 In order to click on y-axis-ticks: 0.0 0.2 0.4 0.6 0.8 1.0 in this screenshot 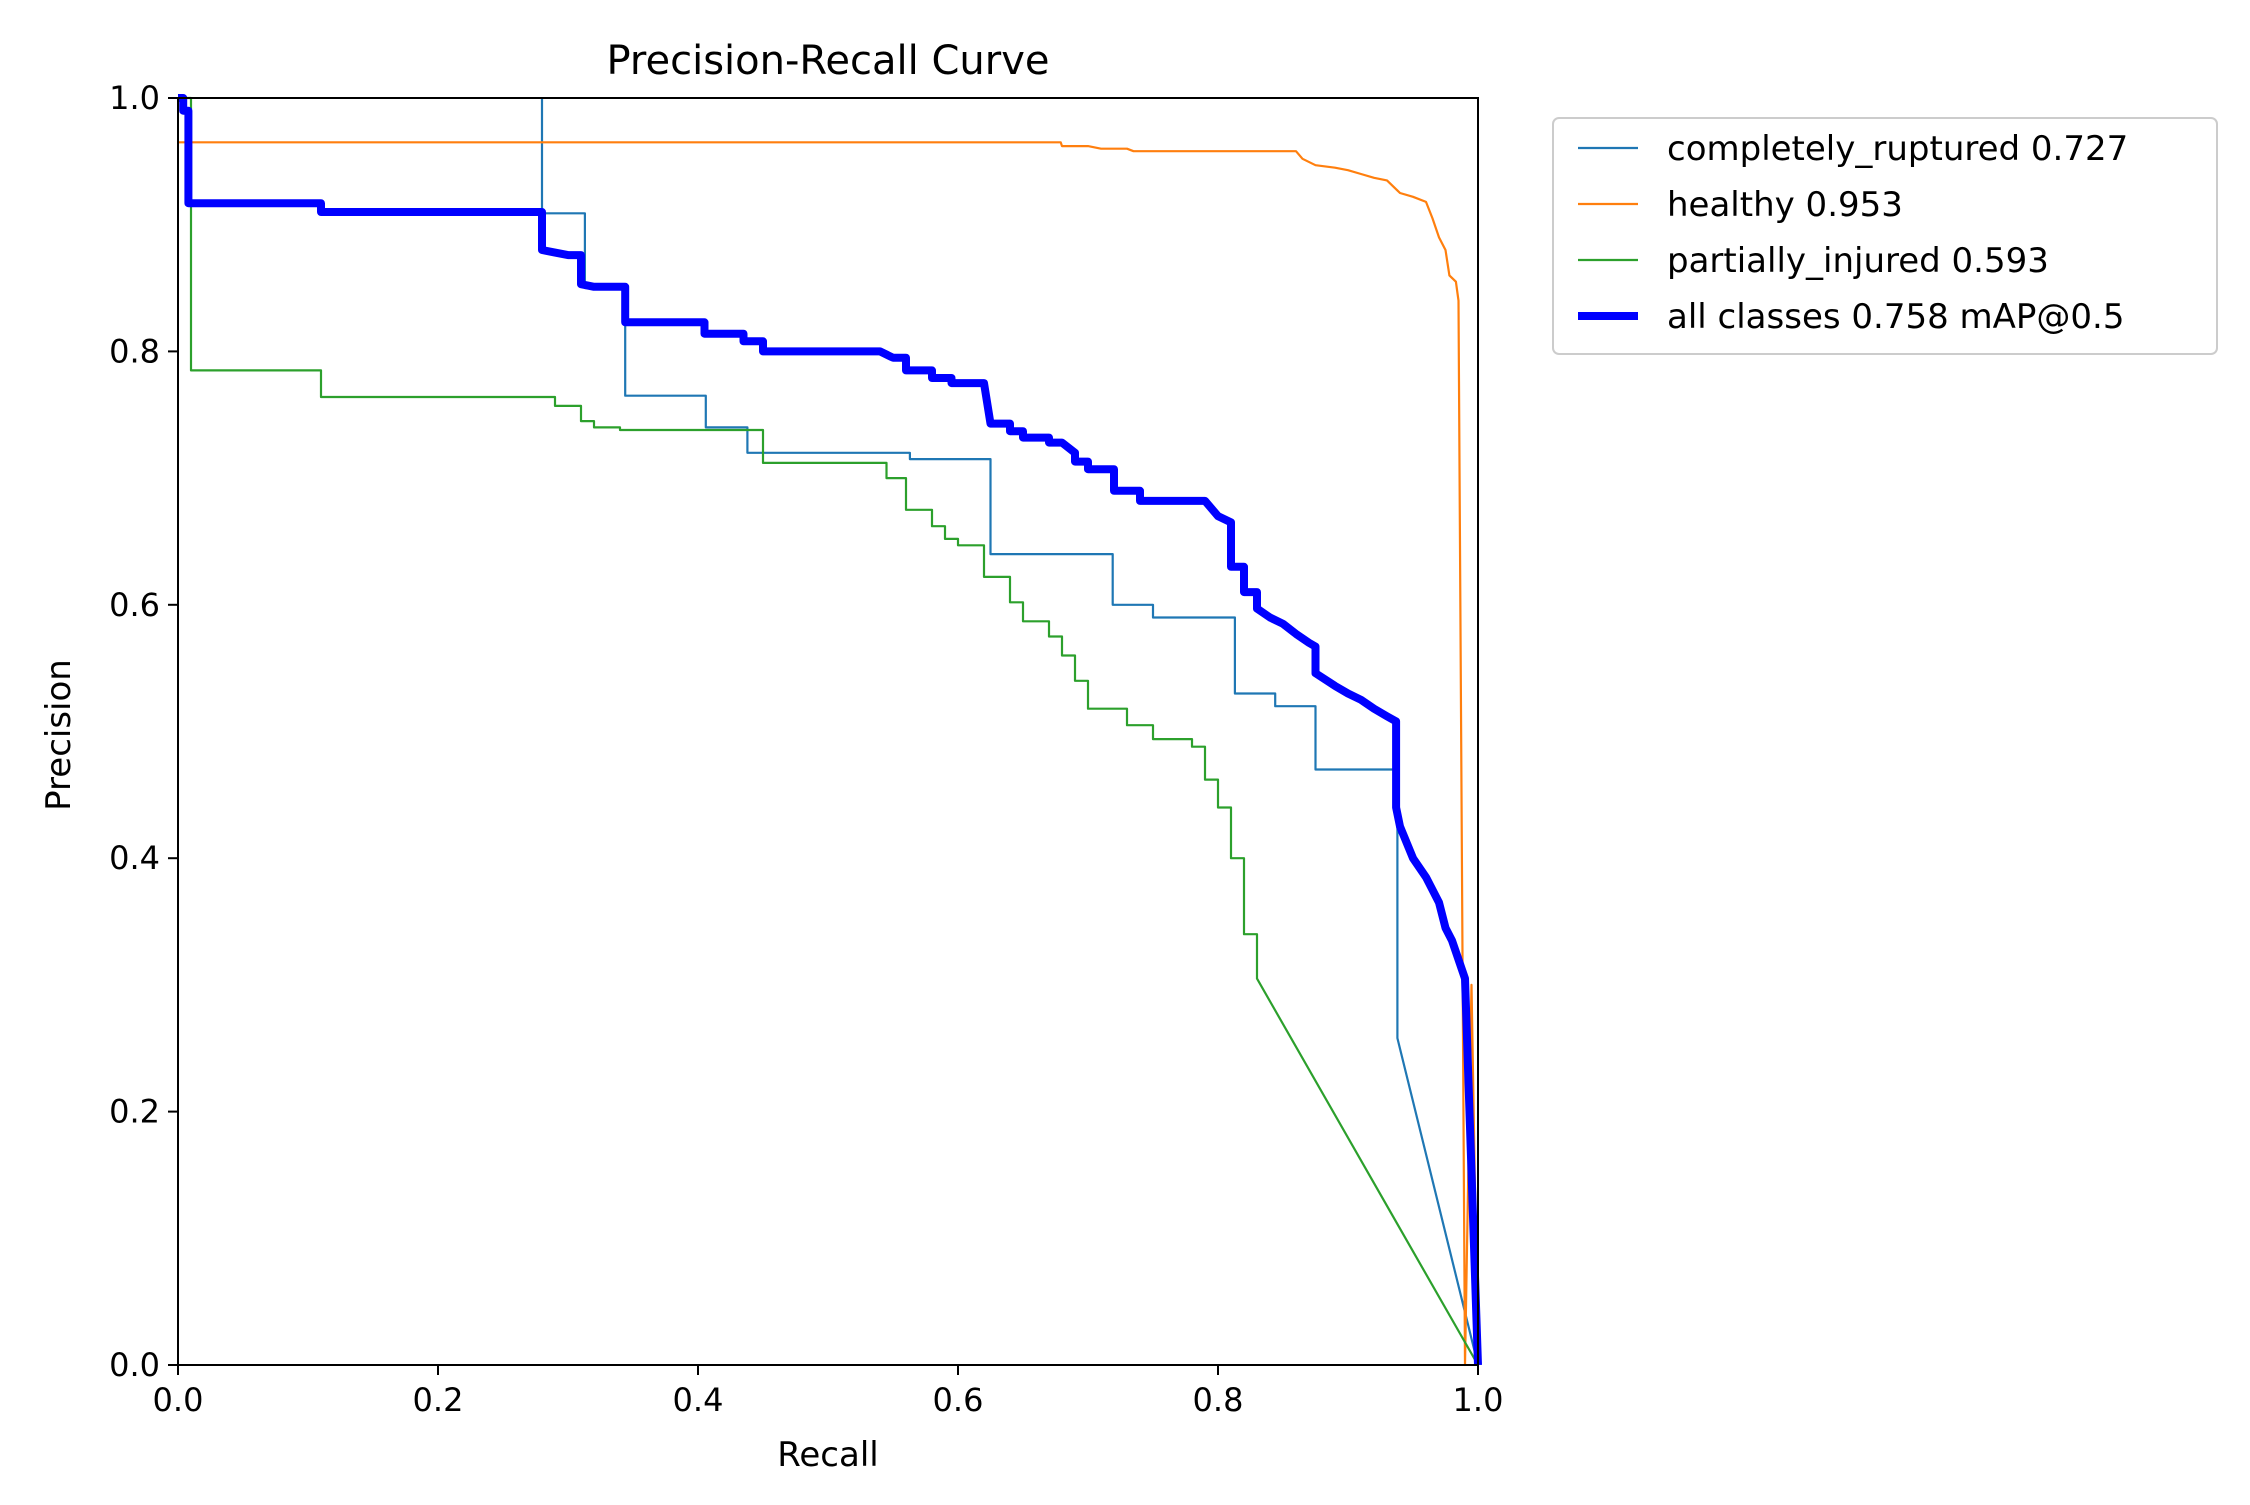, I will do `click(143, 731)`.